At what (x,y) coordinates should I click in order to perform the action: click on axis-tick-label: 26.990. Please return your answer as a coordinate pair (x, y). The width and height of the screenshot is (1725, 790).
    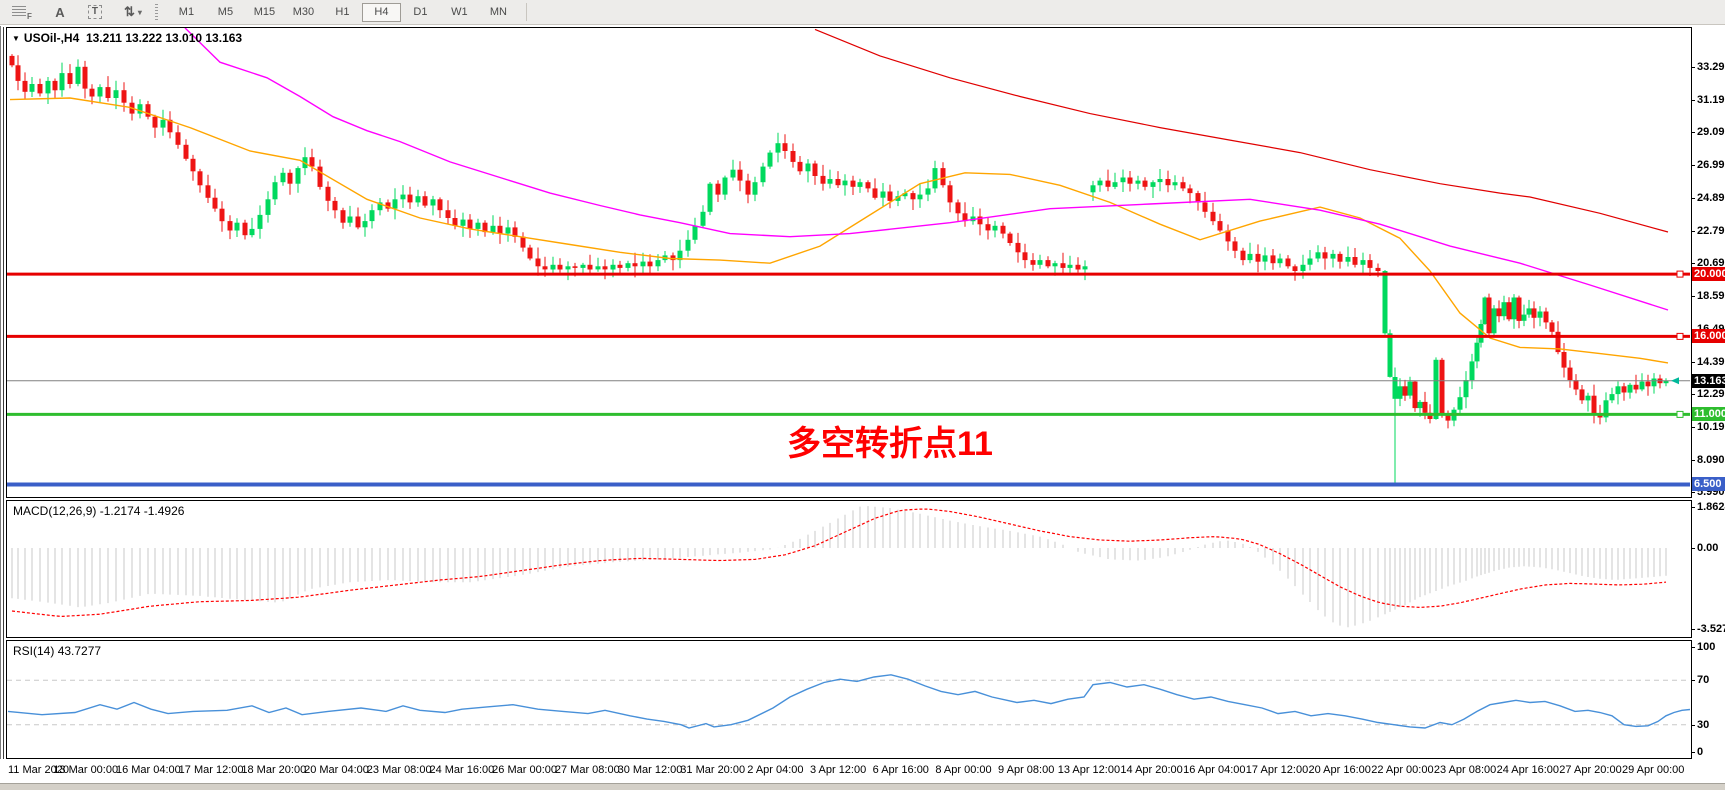
    Looking at the image, I should click on (1711, 165).